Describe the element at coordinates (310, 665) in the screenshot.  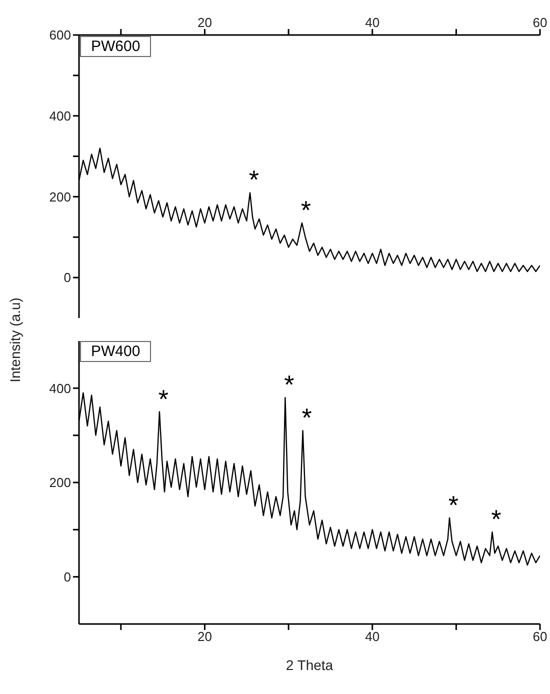
I see `x-axis-title: 2 Theta` at that location.